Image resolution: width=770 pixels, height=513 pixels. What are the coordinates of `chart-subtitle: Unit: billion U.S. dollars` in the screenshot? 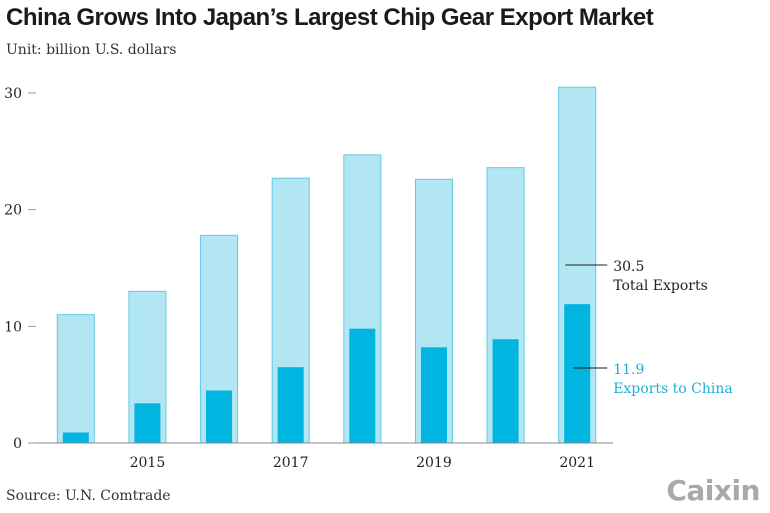 It's located at (91, 50).